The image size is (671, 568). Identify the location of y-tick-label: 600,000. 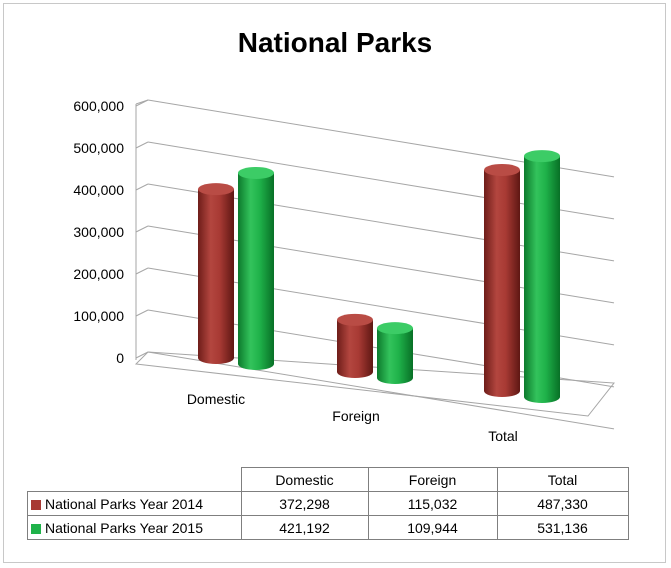
(98, 106).